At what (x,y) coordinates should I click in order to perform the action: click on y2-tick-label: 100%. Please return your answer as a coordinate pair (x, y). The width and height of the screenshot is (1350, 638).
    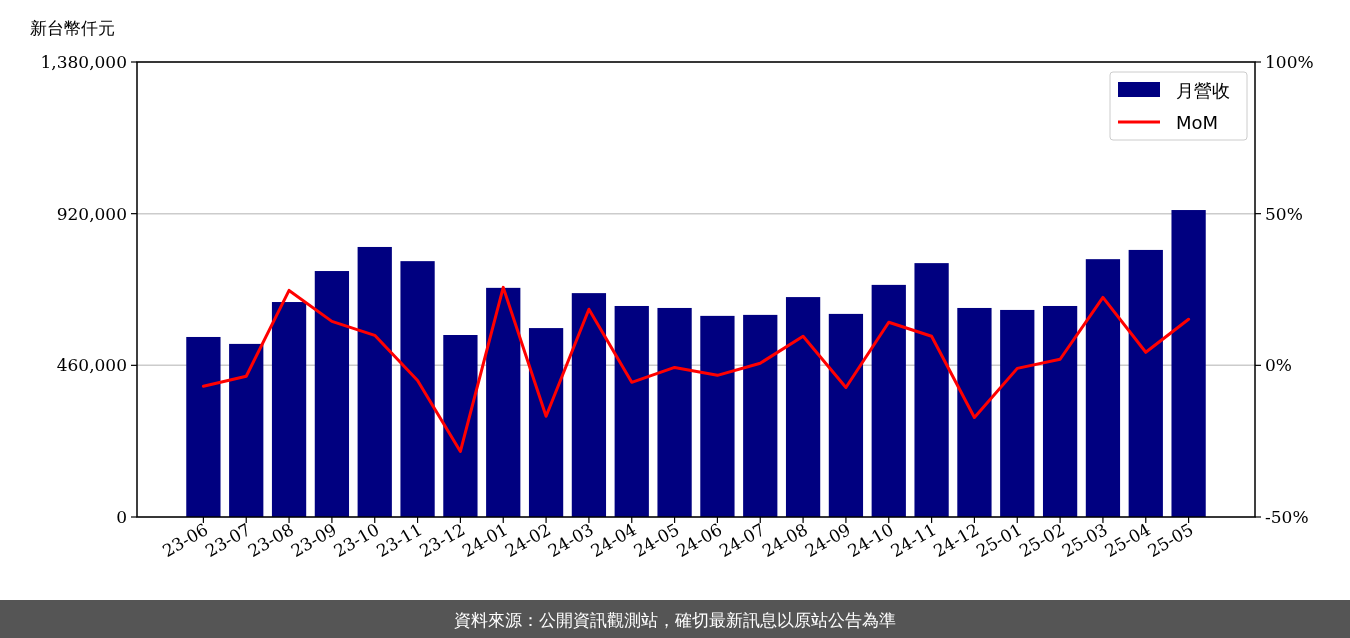
    Looking at the image, I should click on (1289, 62).